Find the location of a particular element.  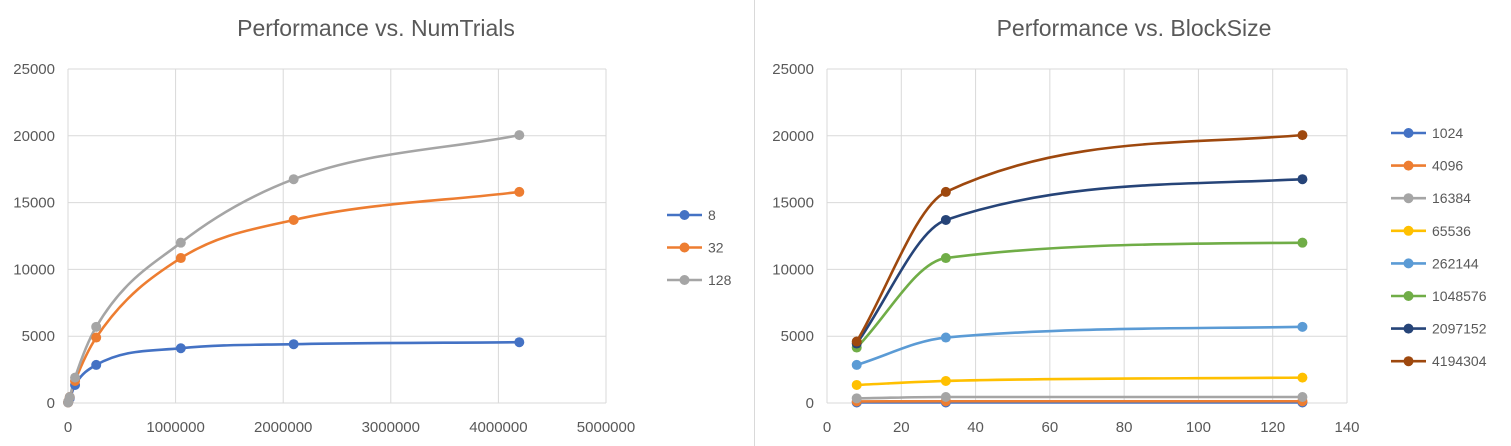

legend-label: 16384 is located at coordinates (1451, 198).